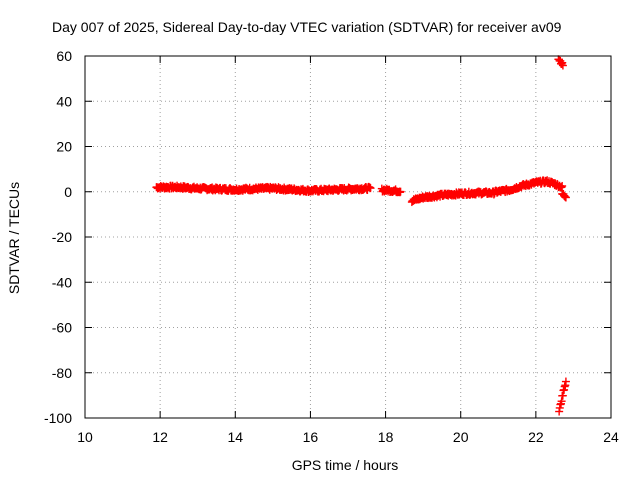 This screenshot has width=640, height=480. Describe the element at coordinates (461, 437) in the screenshot. I see `x-tick-label: 20` at that location.